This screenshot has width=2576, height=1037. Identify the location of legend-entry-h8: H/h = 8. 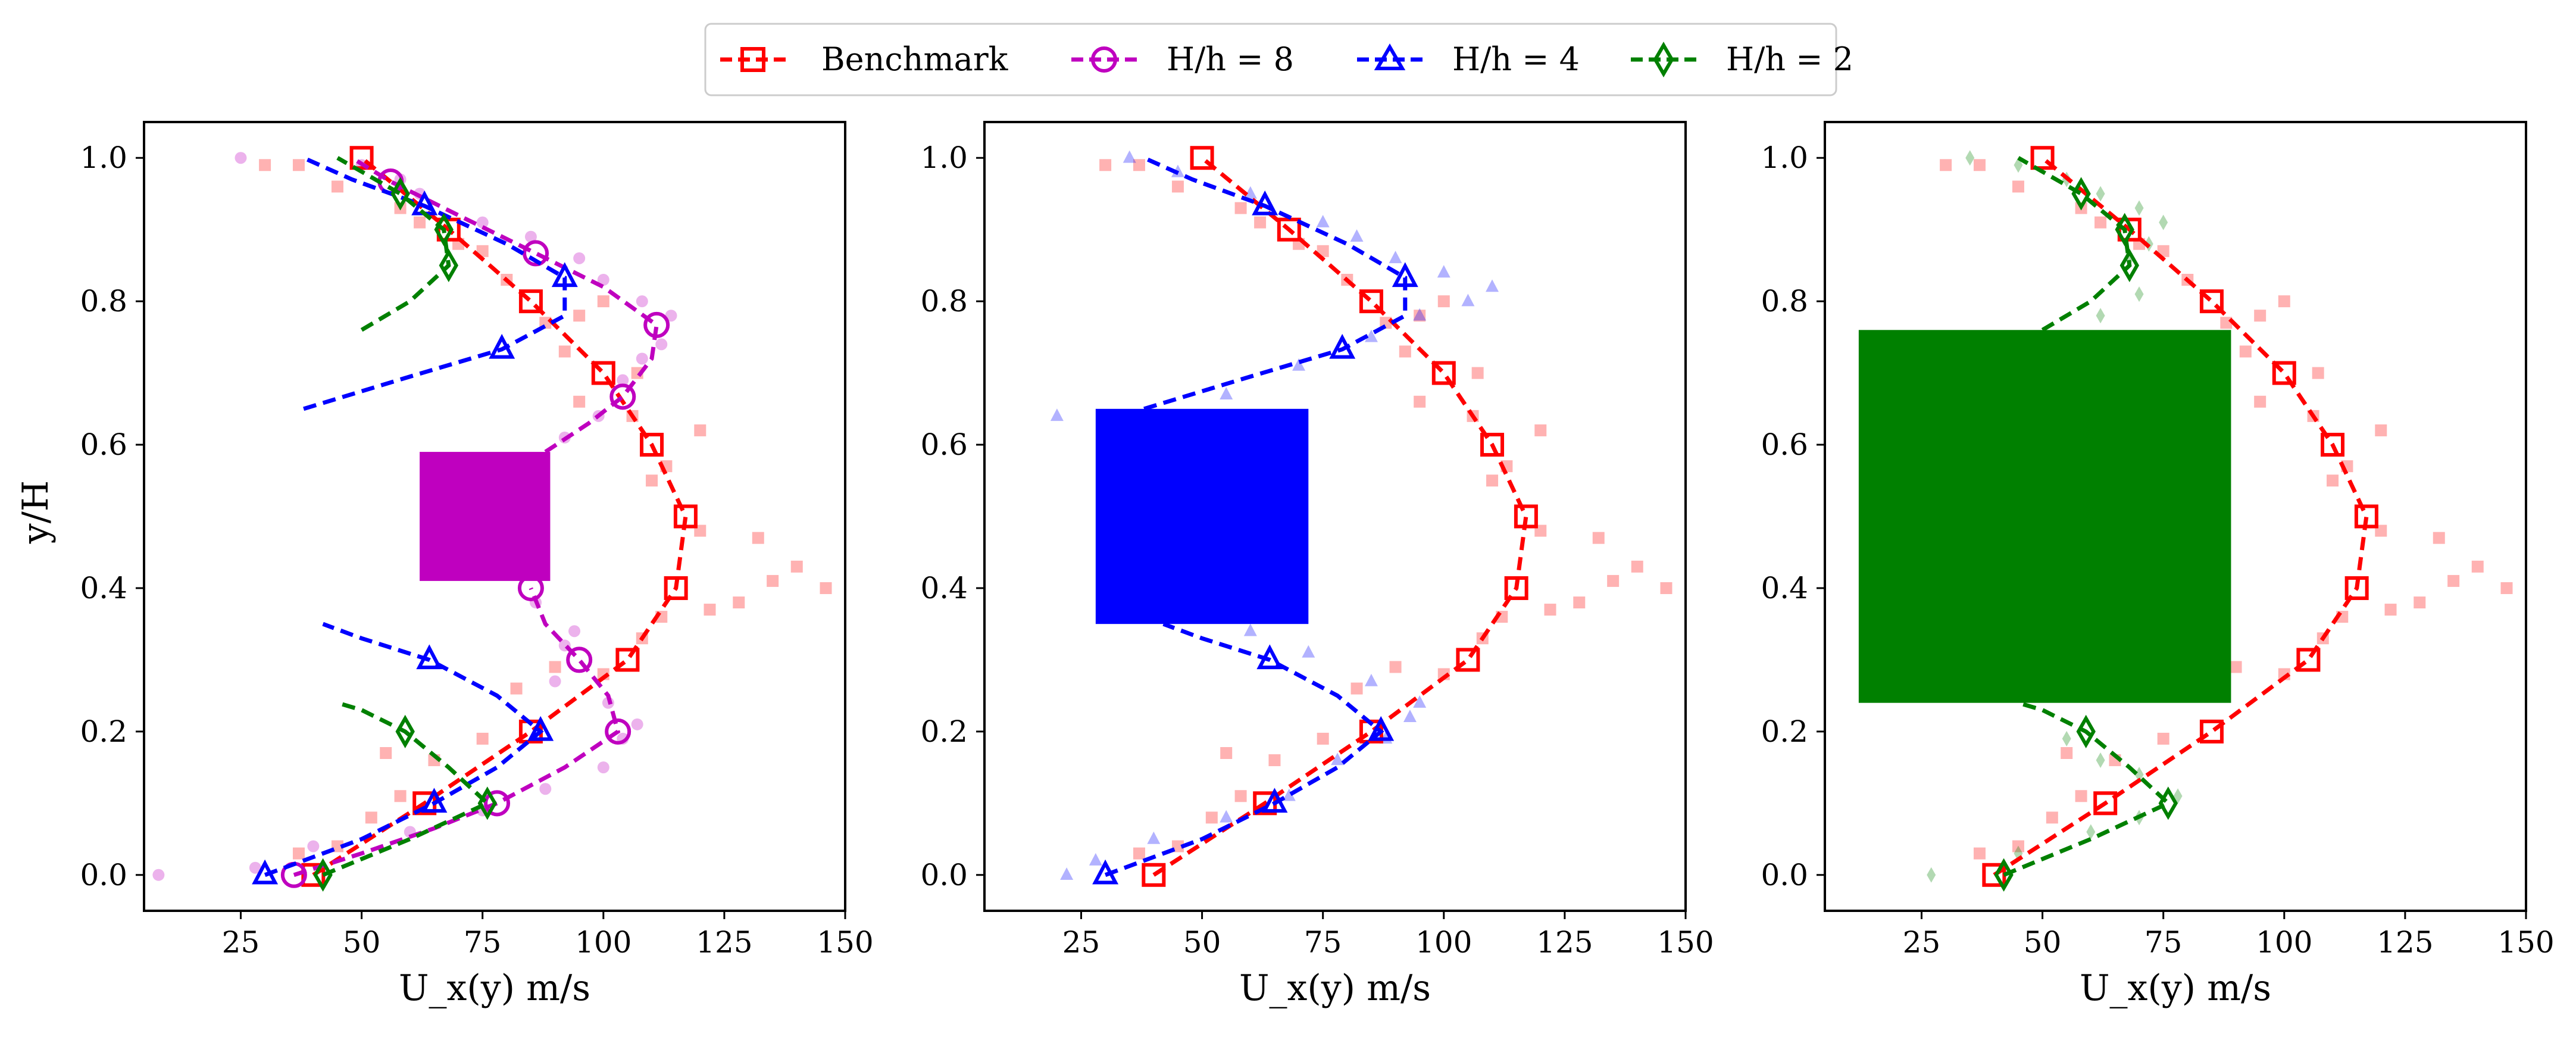
(1182, 59).